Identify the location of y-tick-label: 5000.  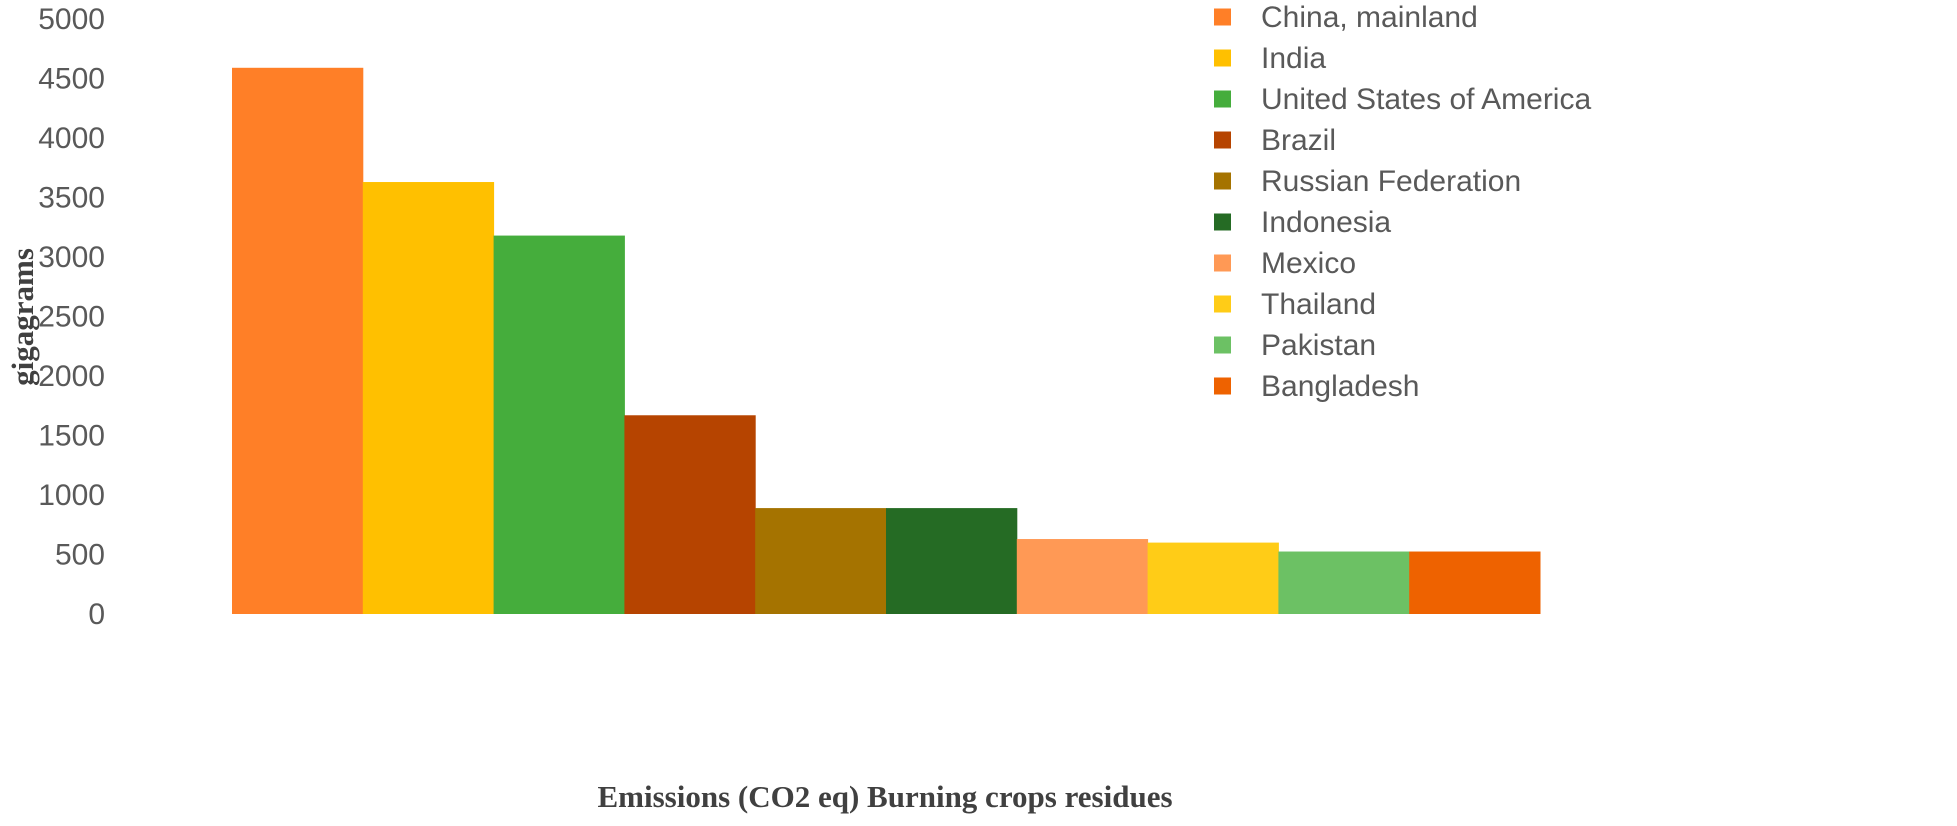
(71, 19).